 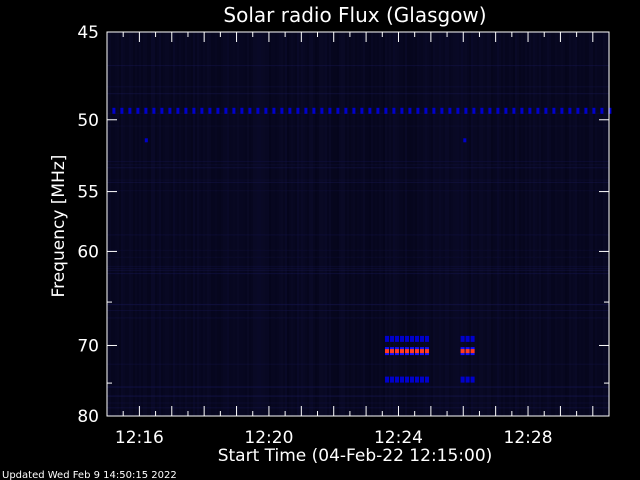 What do you see at coordinates (398, 438) in the screenshot?
I see `x-tick-label: 12:24` at bounding box center [398, 438].